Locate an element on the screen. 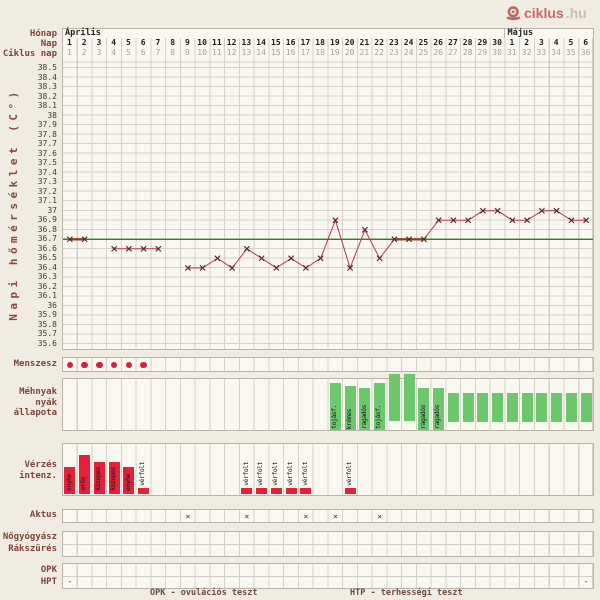 The image size is (600, 600). cycle-day-row-label: Ciklus nap is located at coordinates (29, 54).